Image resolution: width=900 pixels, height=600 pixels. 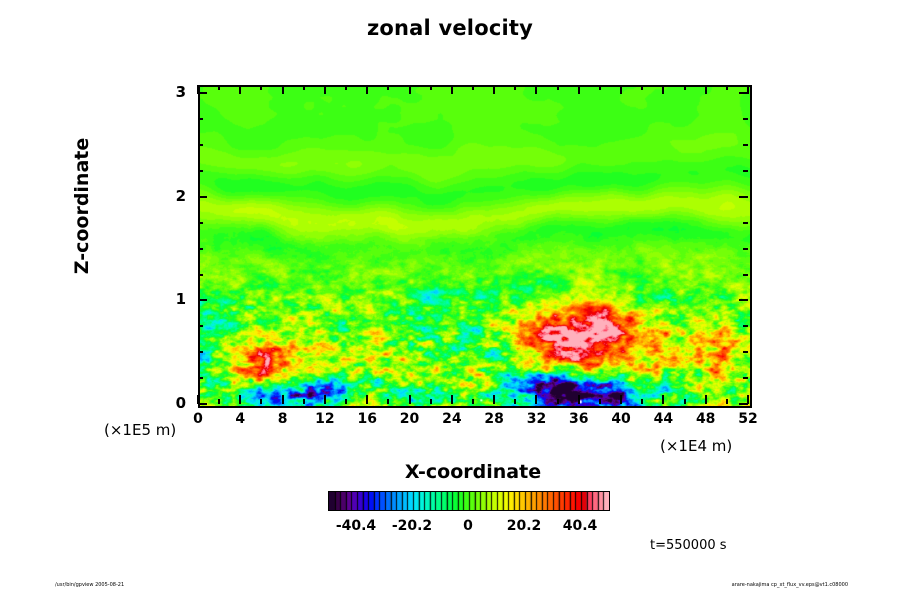 What do you see at coordinates (180, 403) in the screenshot?
I see `y-axis-tick-label: 0` at bounding box center [180, 403].